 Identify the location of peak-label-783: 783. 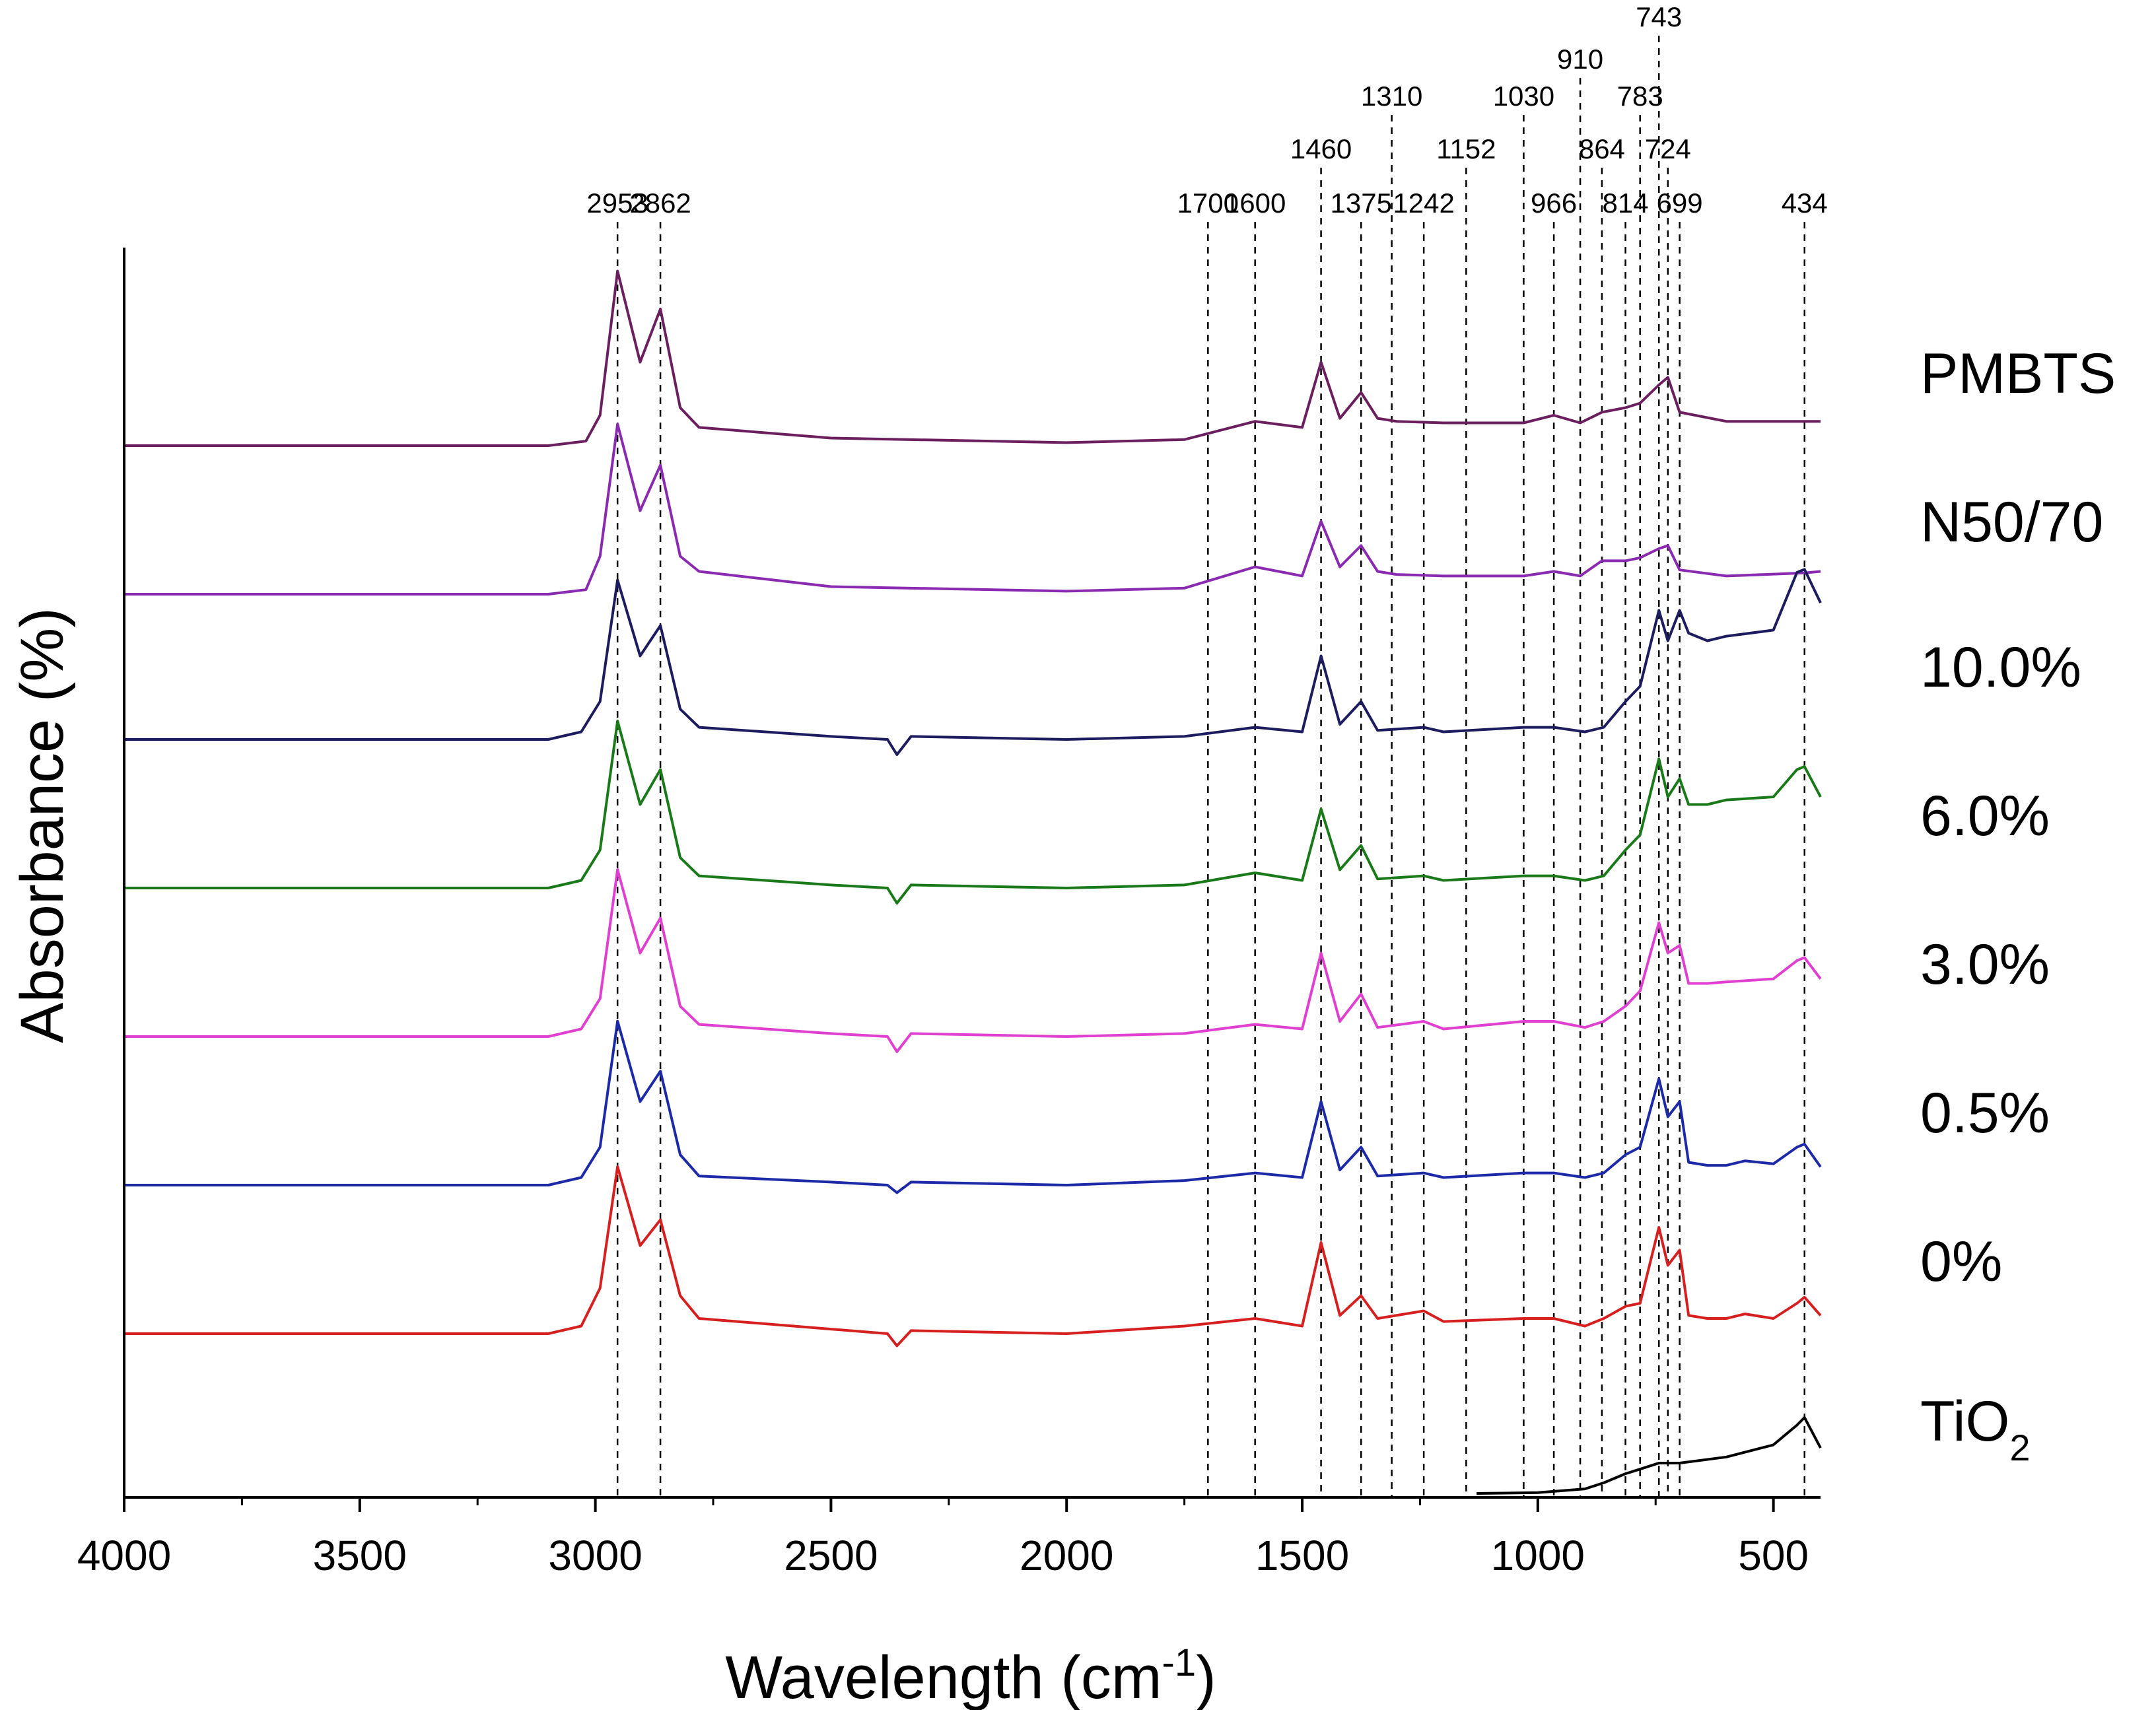
(1640, 96).